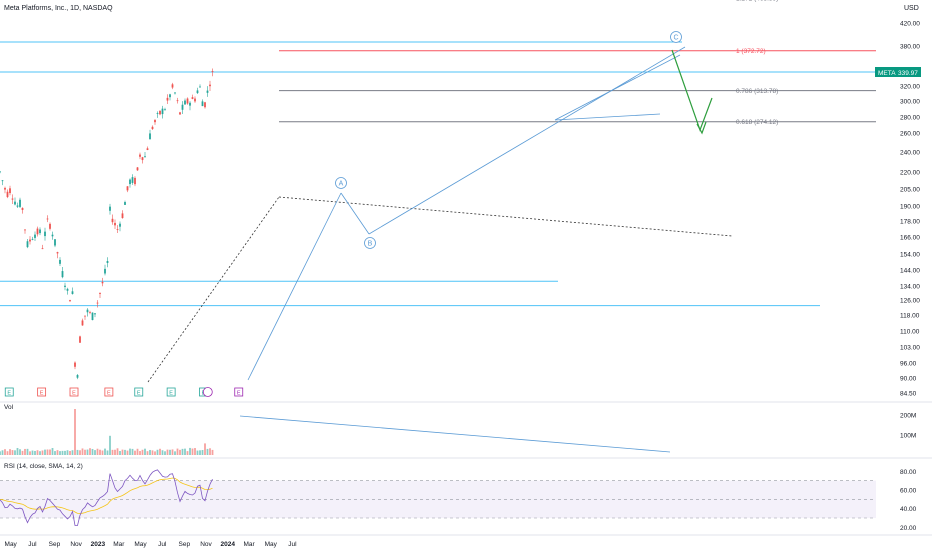  What do you see at coordinates (908, 416) in the screenshot?
I see `volume-tick-label: 200M` at bounding box center [908, 416].